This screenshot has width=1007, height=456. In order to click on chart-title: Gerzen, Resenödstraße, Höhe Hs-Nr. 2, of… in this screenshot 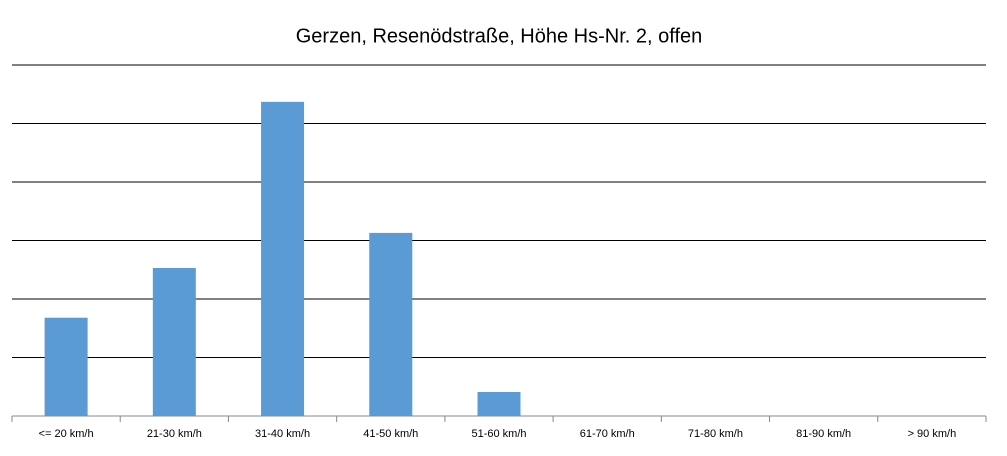, I will do `click(499, 36)`.